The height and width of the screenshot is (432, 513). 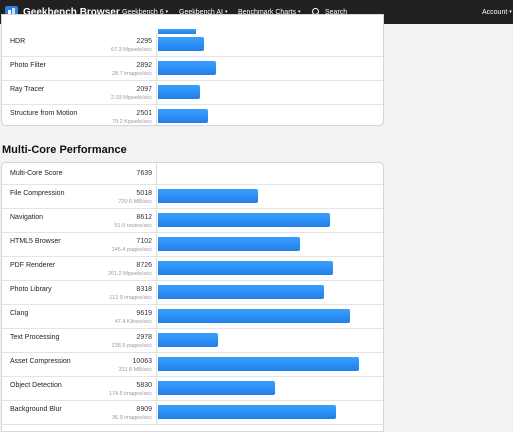 What do you see at coordinates (37, 193) in the screenshot?
I see `row-name: File Compression` at bounding box center [37, 193].